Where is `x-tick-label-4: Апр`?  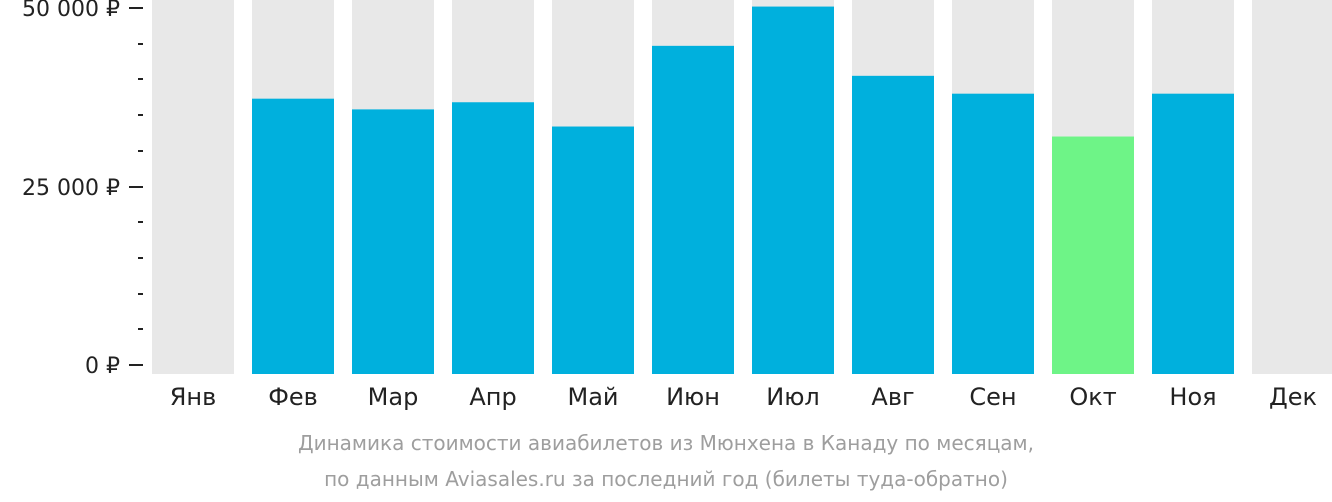 x-tick-label-4: Апр is located at coordinates (492, 397).